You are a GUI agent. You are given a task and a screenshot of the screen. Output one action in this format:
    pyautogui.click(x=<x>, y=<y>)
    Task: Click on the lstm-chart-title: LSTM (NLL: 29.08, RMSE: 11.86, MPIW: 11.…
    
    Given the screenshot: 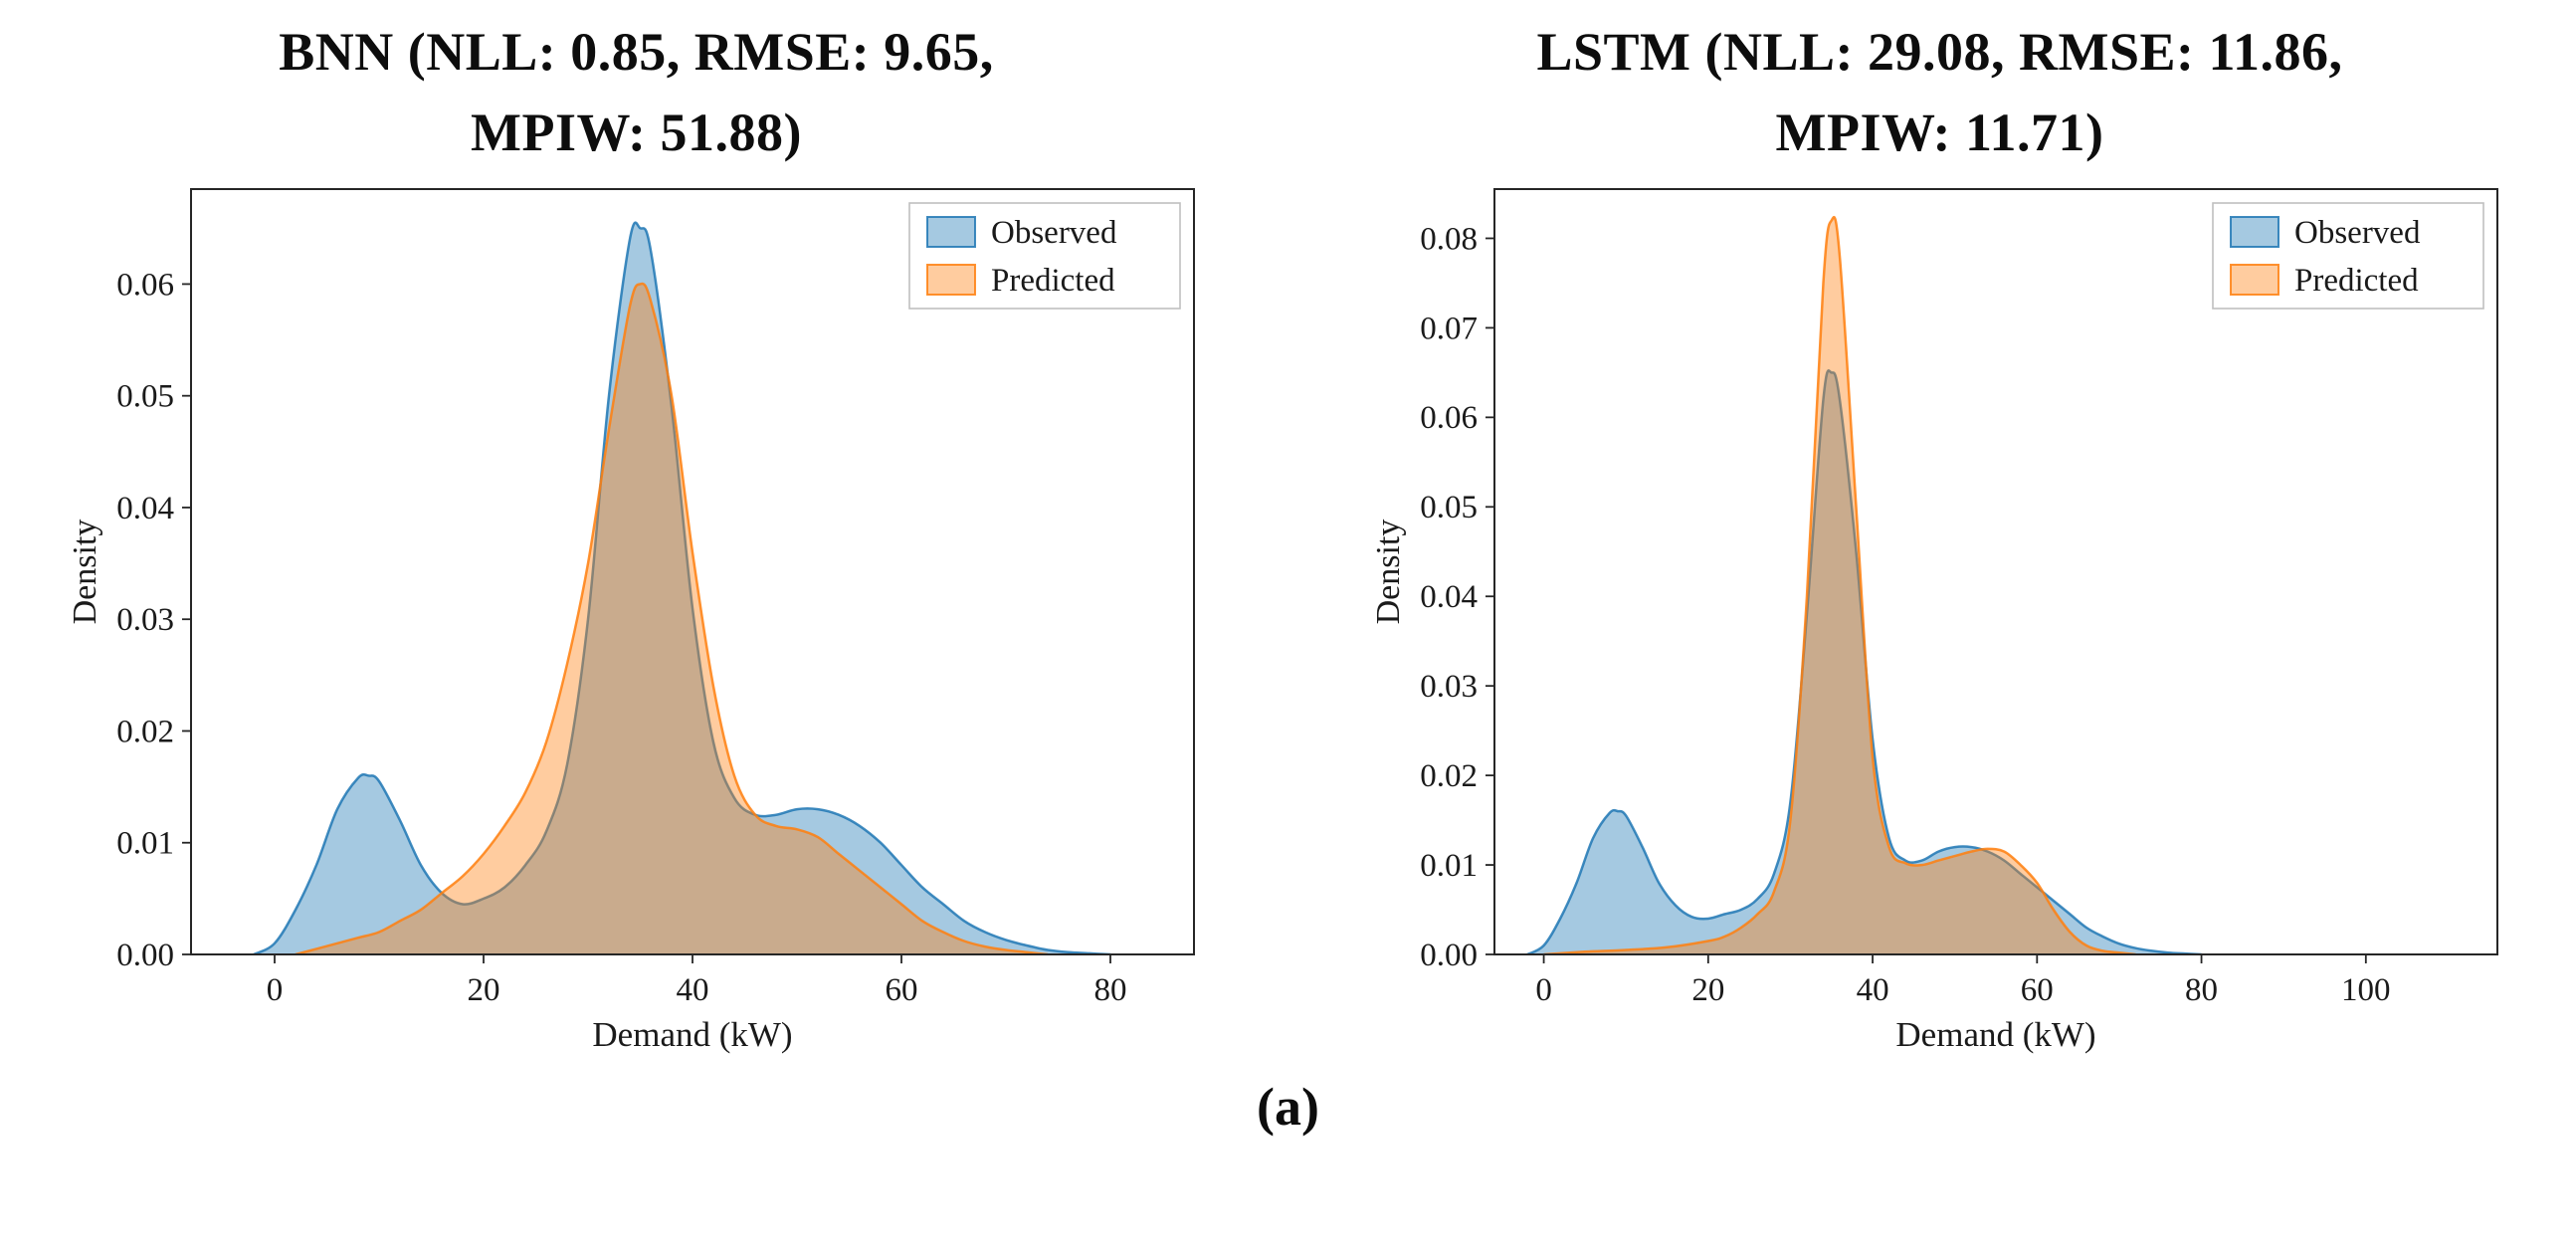 What is the action you would take?
    pyautogui.click(x=1939, y=92)
    